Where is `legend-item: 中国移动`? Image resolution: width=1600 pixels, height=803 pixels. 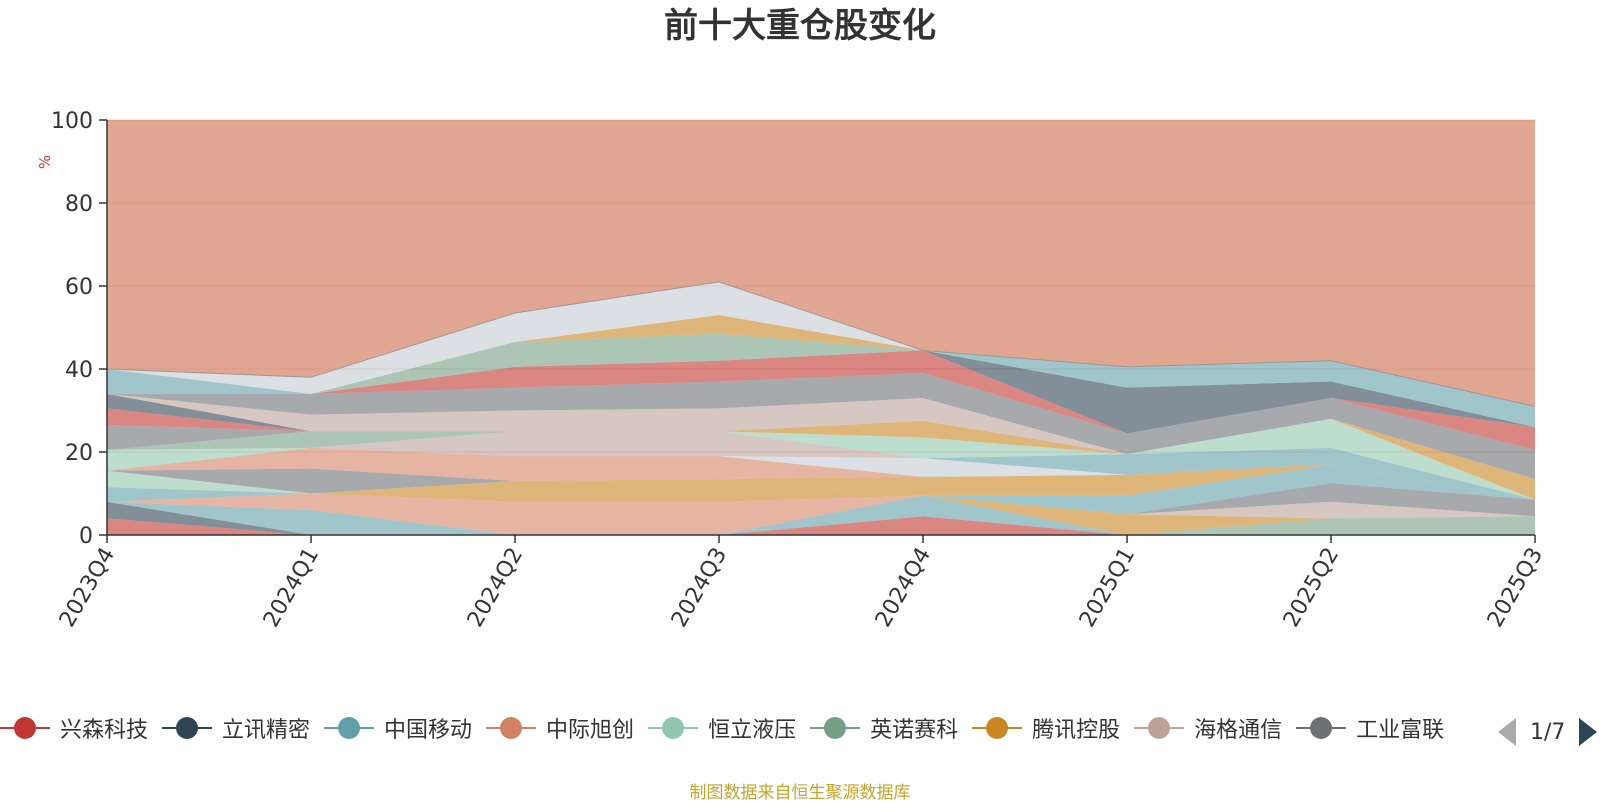
legend-item: 中国移动 is located at coordinates (398, 728).